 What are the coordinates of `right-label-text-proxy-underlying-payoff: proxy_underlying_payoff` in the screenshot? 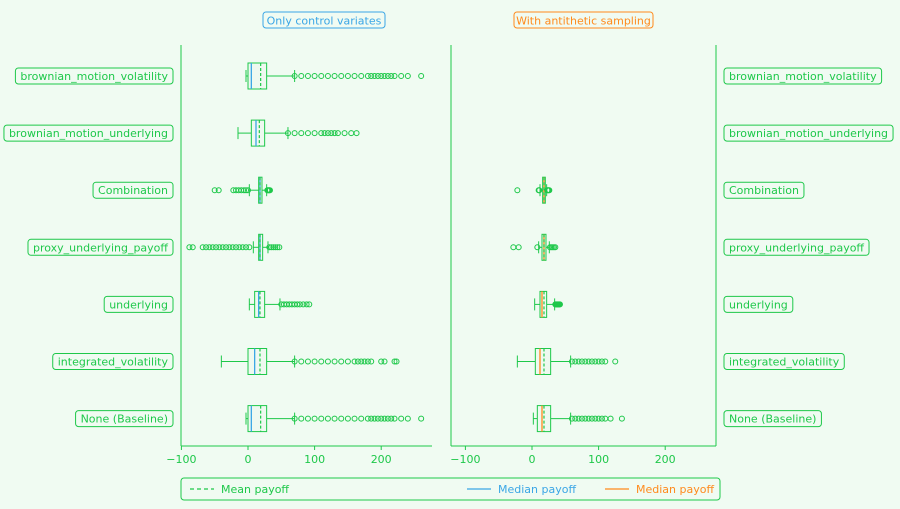 It's located at (796, 247).